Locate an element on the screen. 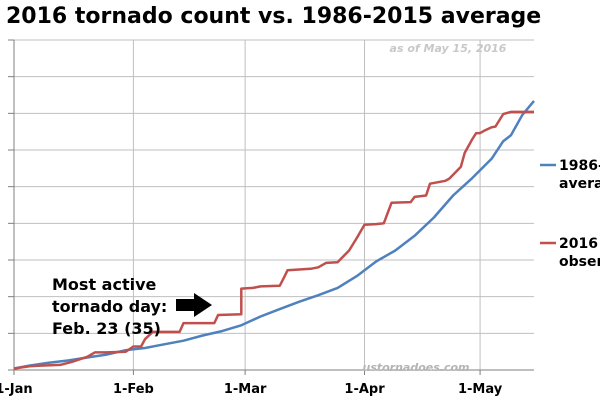  x-tick-label: 1-Feb is located at coordinates (133, 389).